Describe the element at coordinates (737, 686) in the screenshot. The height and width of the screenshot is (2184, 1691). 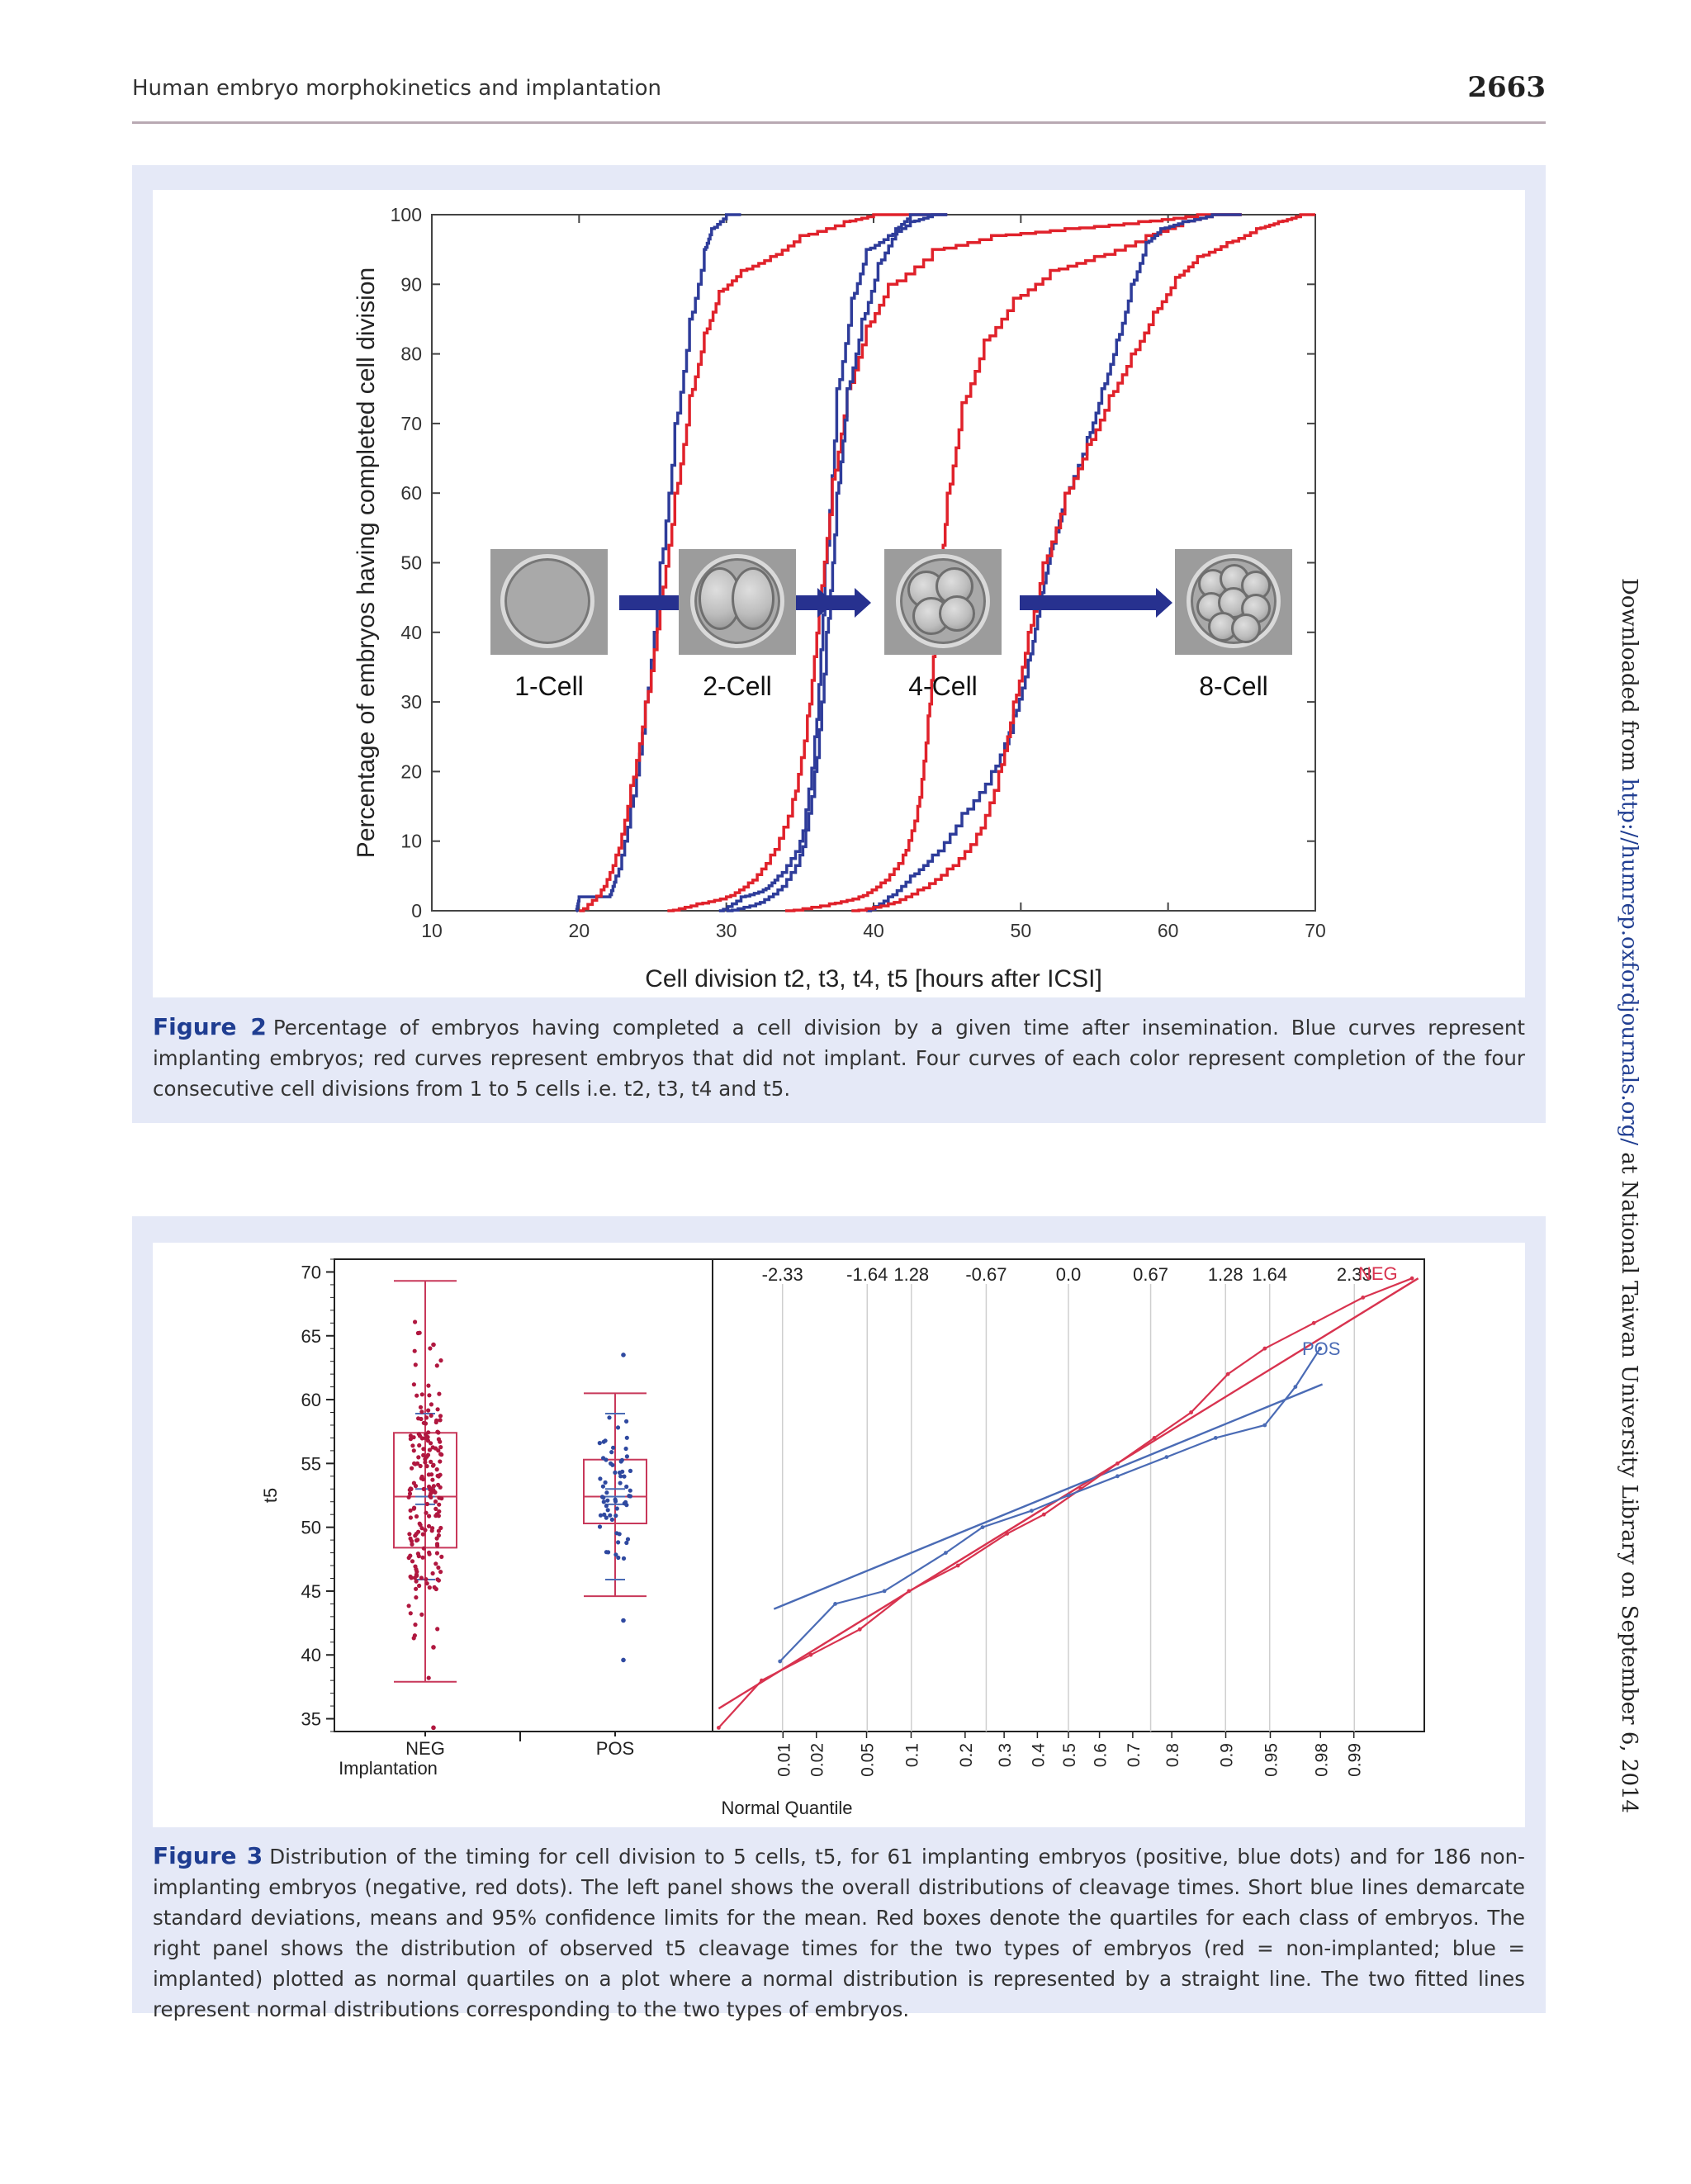
I see `embryo-label: 2-Cell` at that location.